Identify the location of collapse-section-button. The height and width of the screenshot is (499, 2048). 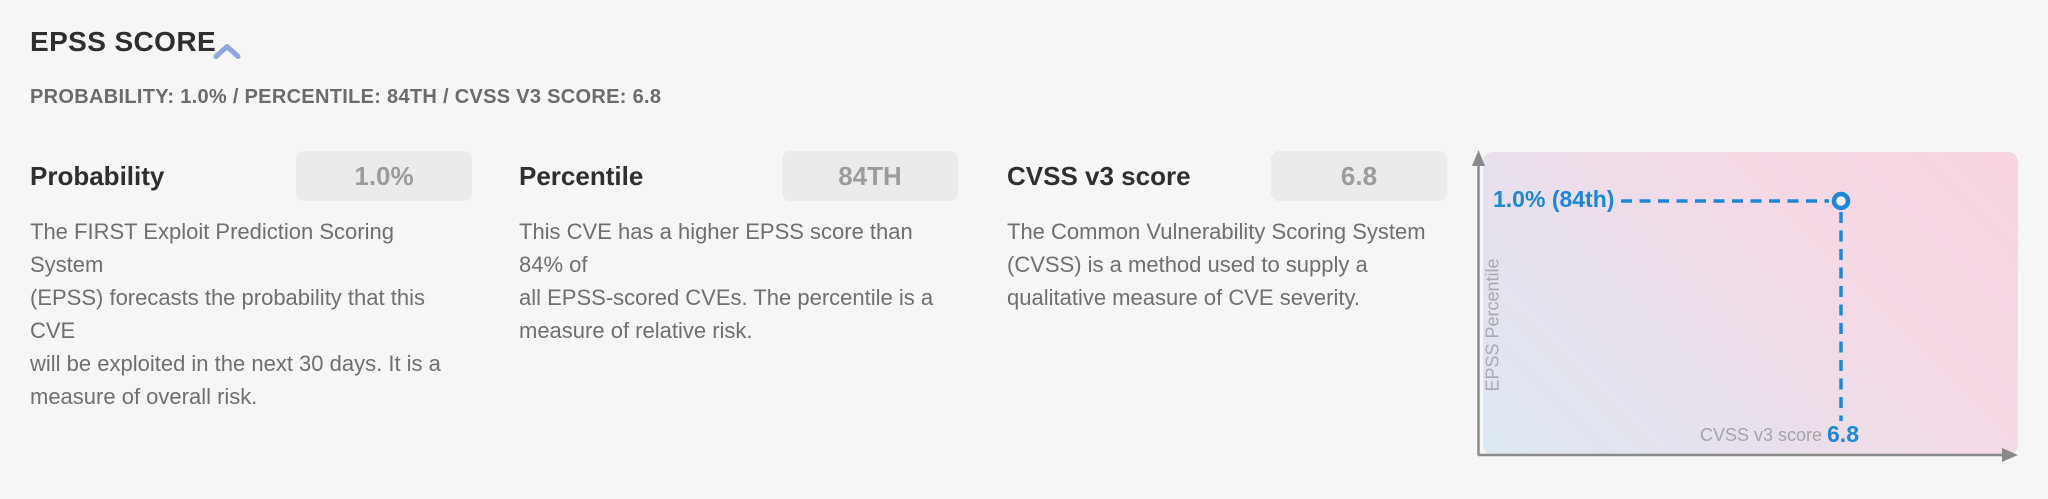
(227, 53).